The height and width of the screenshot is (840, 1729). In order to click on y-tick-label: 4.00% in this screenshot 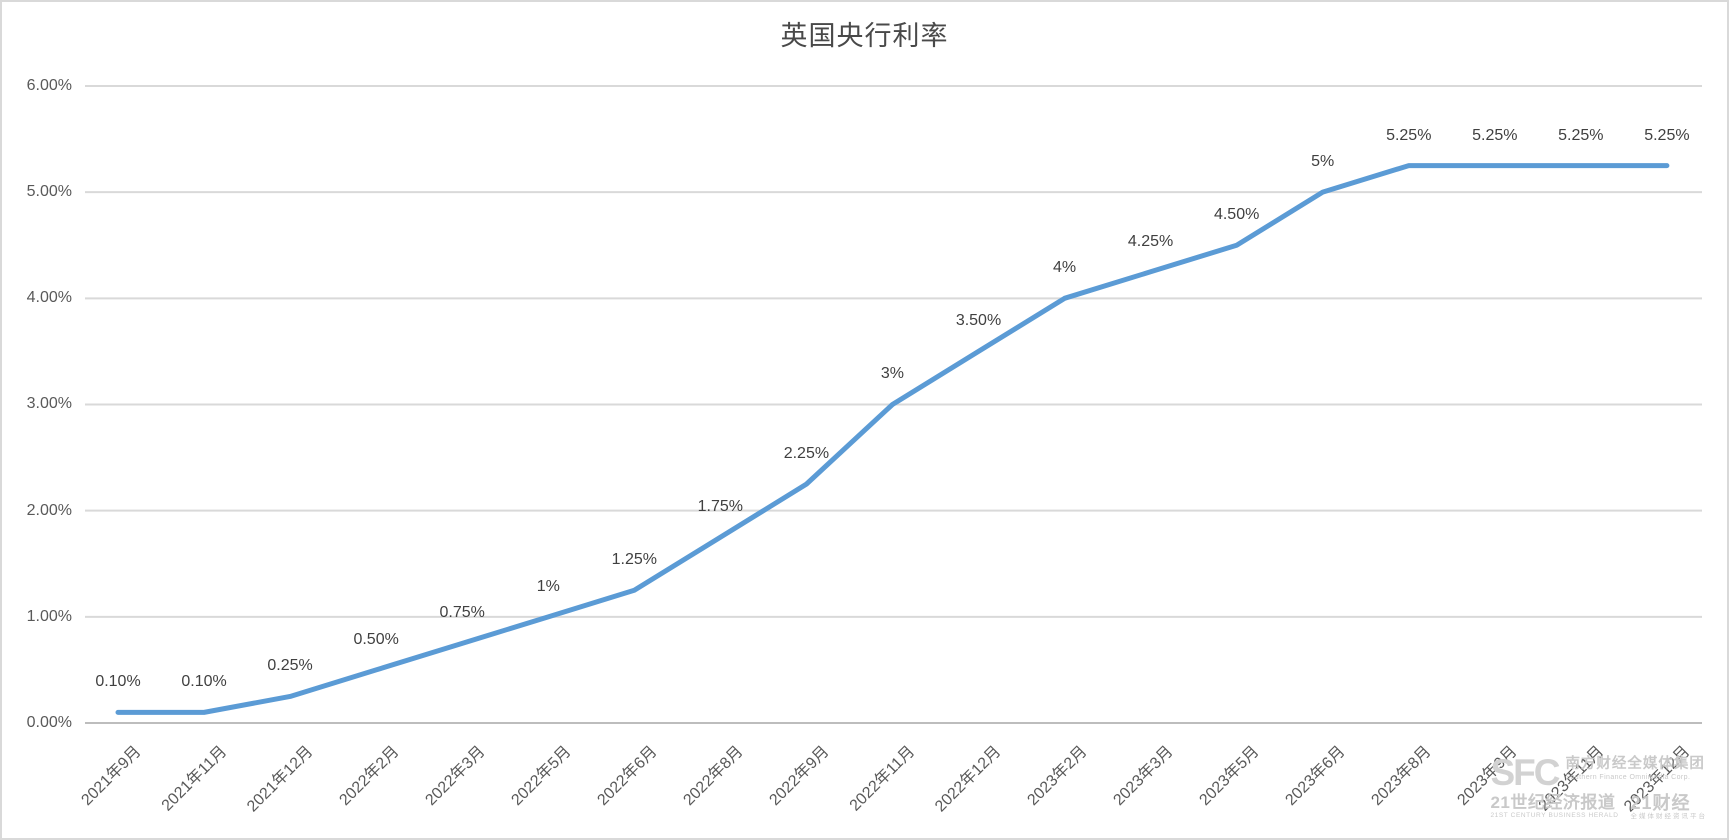, I will do `click(49, 298)`.